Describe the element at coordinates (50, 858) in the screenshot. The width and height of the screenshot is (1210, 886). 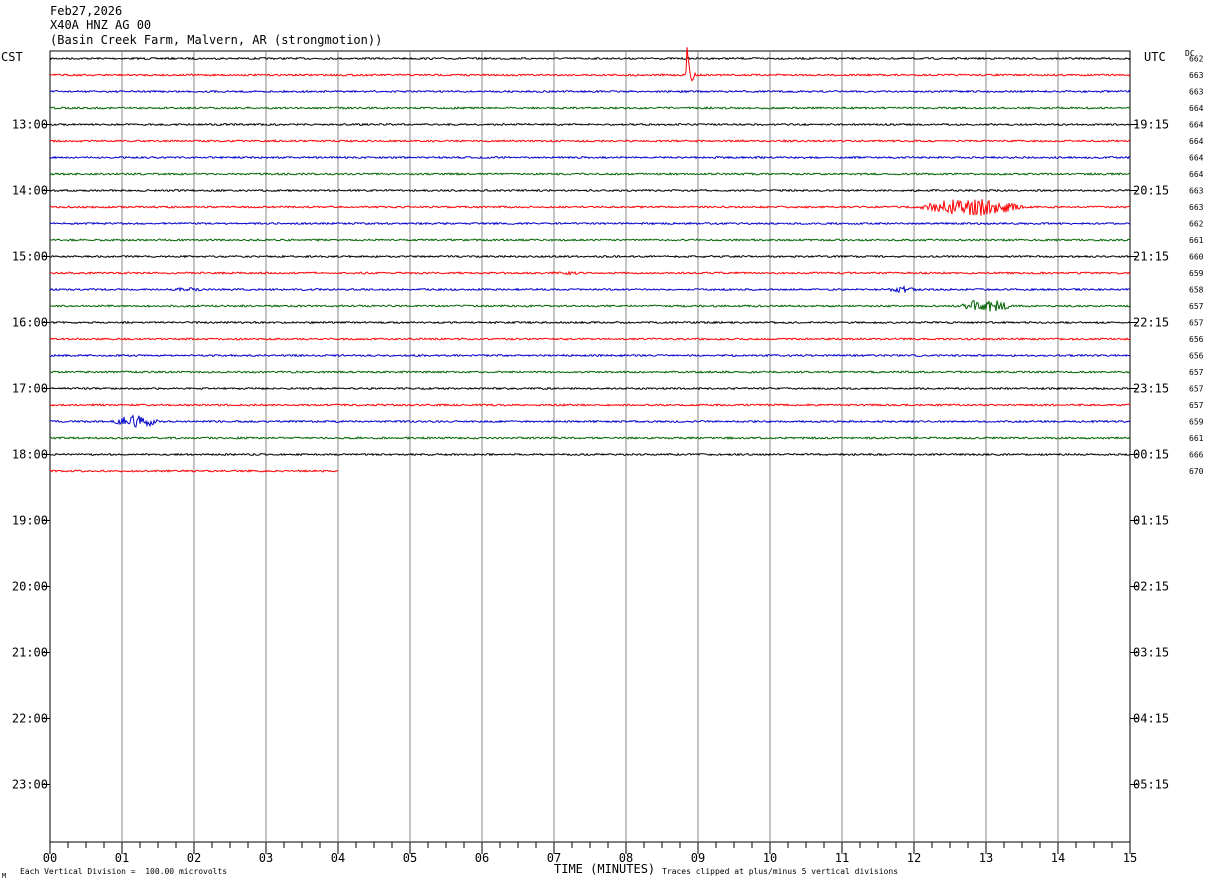
I see `x-tick-label: 00` at that location.